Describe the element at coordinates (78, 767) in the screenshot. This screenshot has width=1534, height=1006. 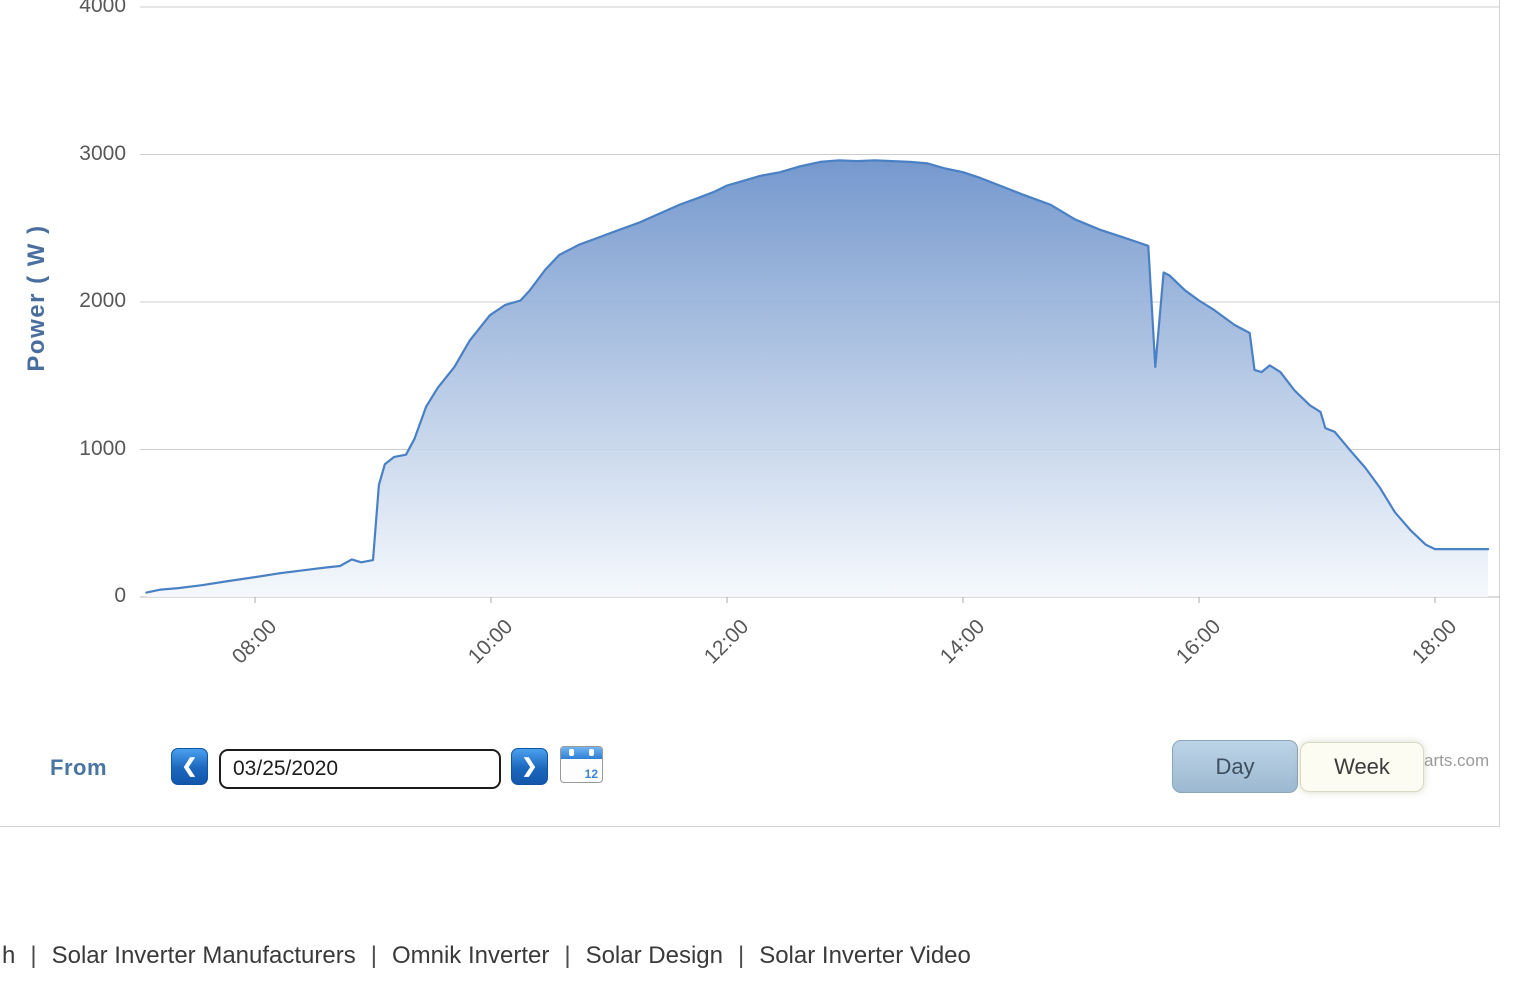
I see `from-label: From` at that location.